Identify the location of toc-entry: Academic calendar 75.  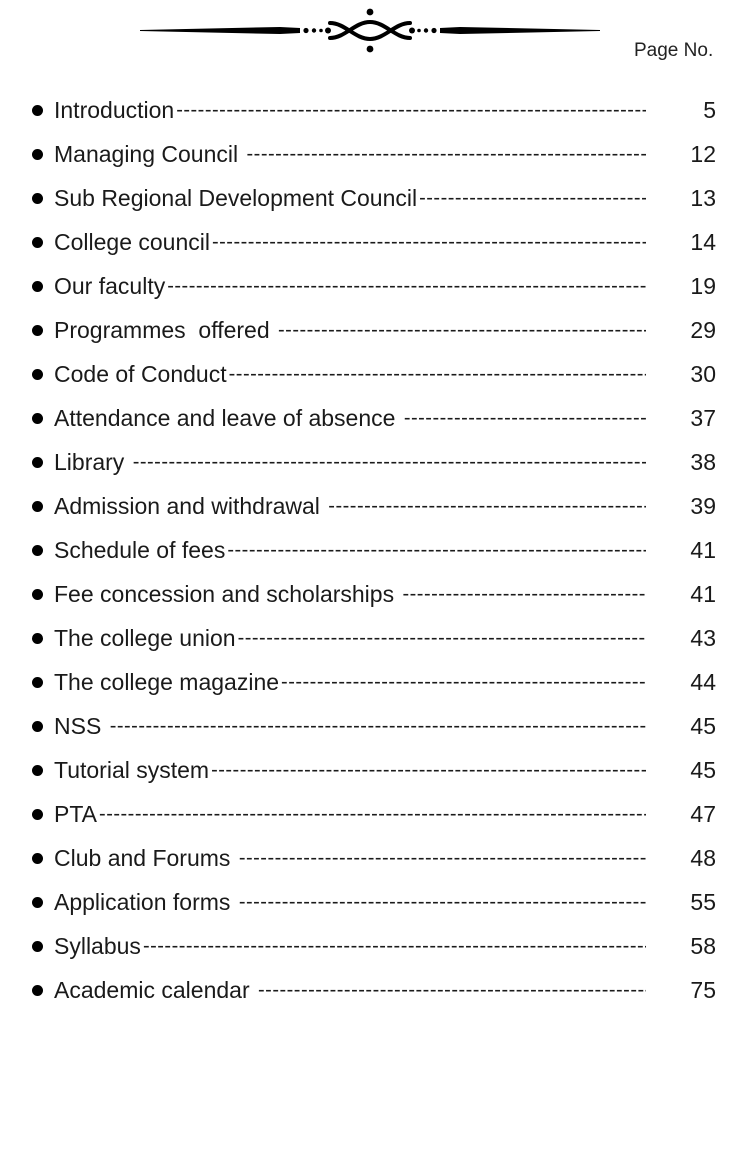
(371, 990).